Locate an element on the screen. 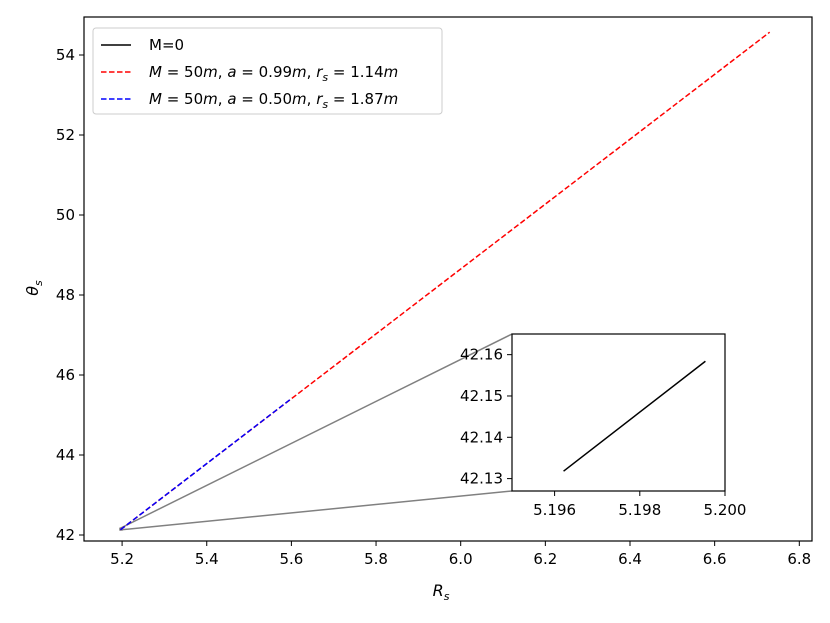 This screenshot has height=623, width=830. inset-y-tick-label: 42.15 is located at coordinates (481, 396).